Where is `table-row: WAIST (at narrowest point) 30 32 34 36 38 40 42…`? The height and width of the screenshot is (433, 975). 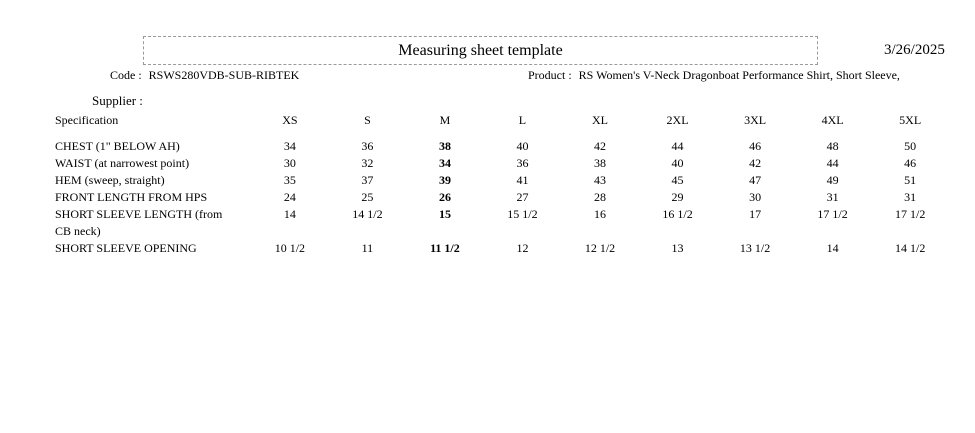 table-row: WAIST (at narrowest point) 30 32 34 36 38 40 42… is located at coordinates (502, 163).